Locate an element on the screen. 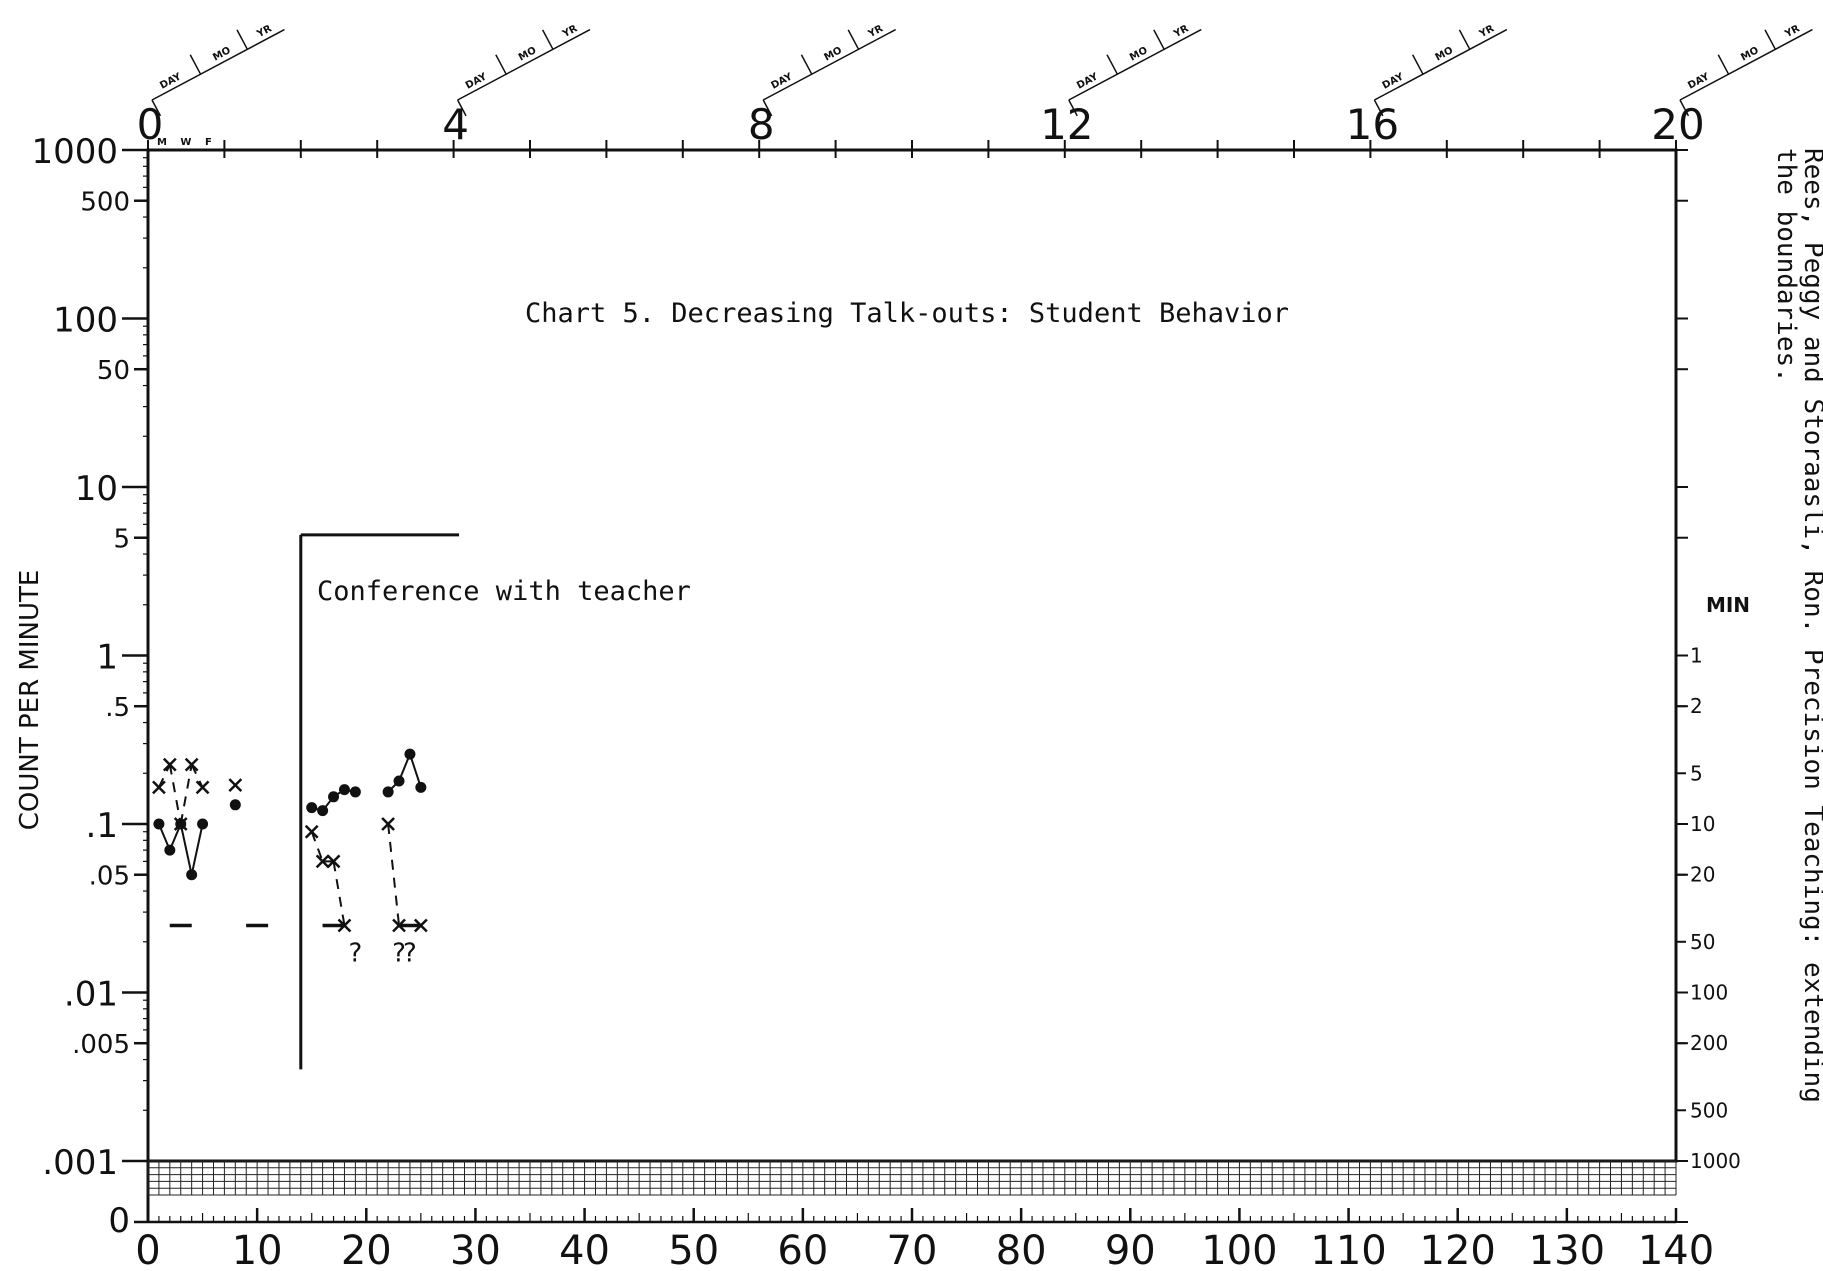  y-tick-label: 0 is located at coordinates (119, 1221).